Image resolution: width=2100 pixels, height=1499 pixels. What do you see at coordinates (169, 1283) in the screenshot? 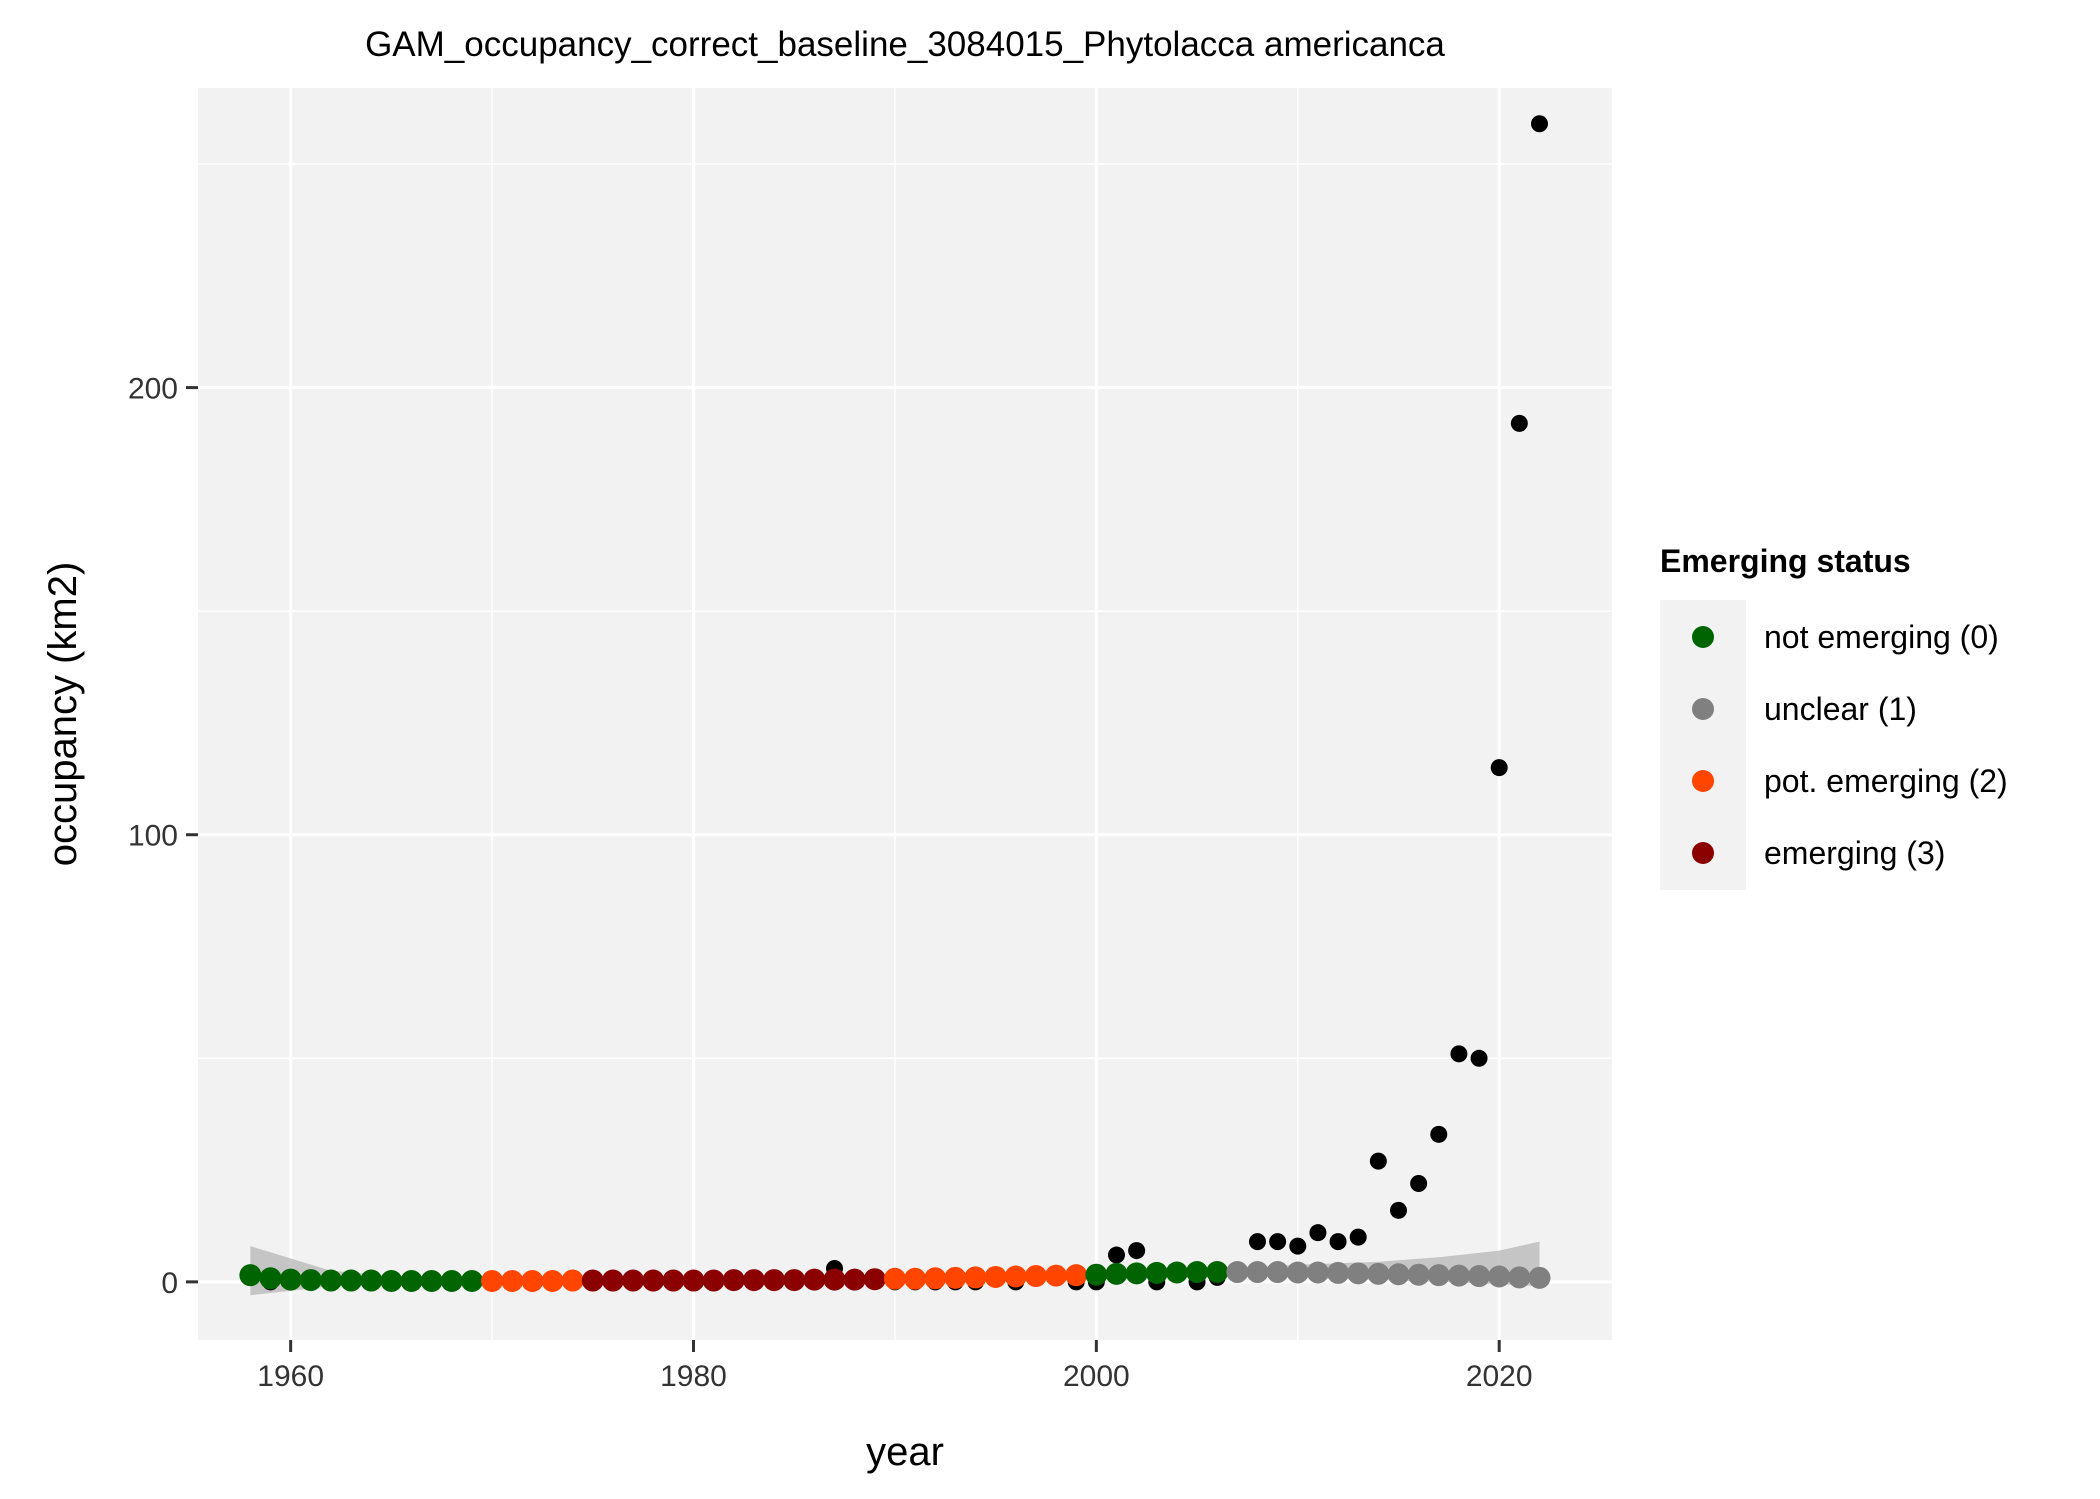
I see `y-tick-label: 0` at bounding box center [169, 1283].